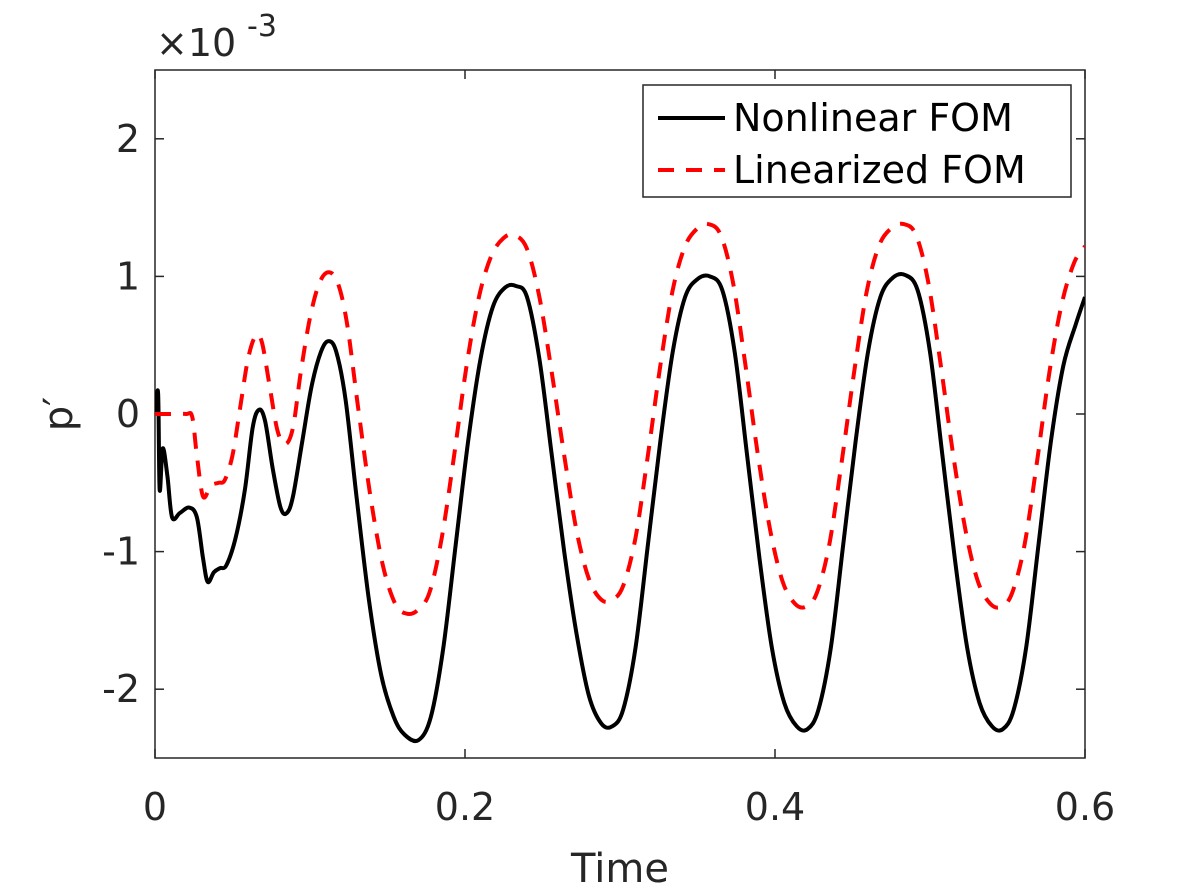 This screenshot has height=895, width=1196. What do you see at coordinates (879, 170) in the screenshot?
I see `legend-label-linearized: Linearized FOM` at bounding box center [879, 170].